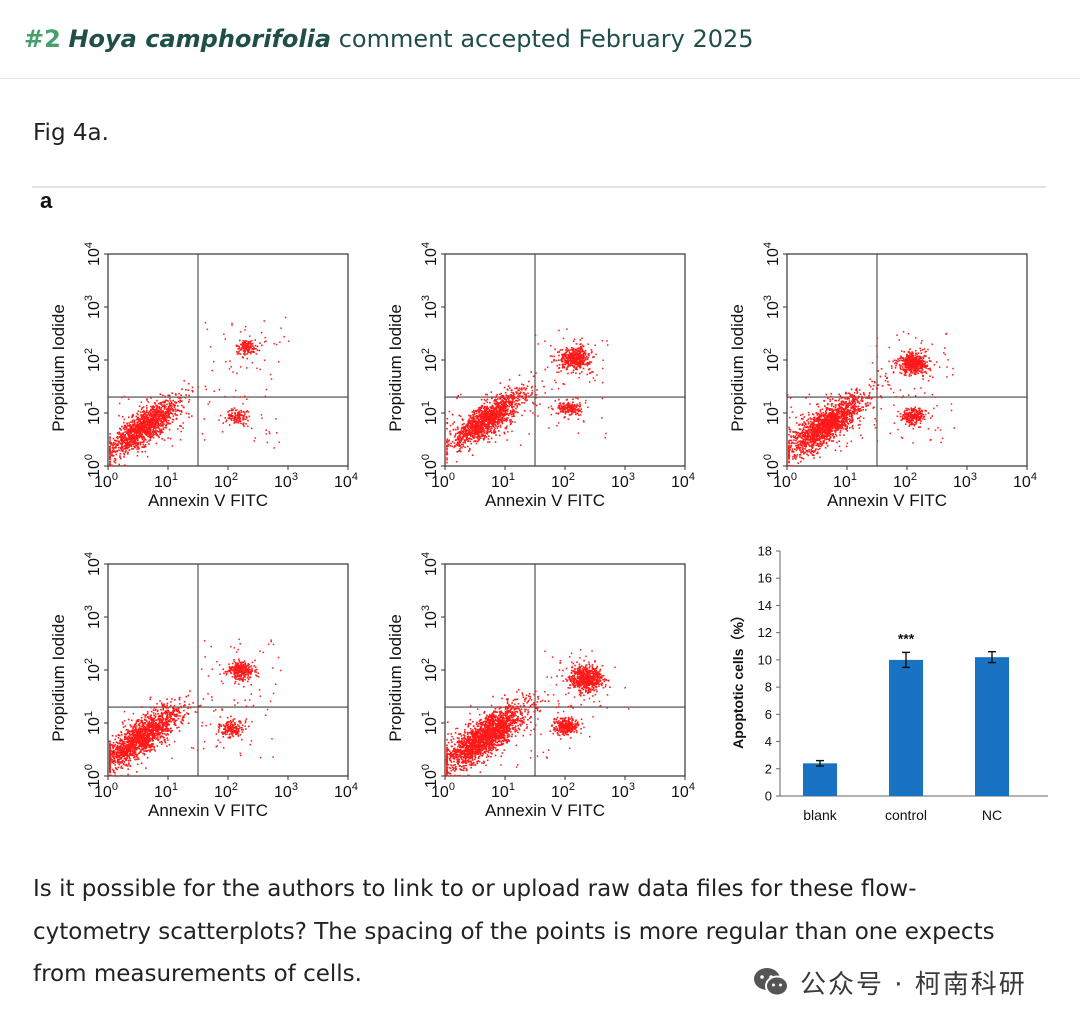 The image size is (1080, 1023). I want to click on comment-number: #2, so click(42, 39).